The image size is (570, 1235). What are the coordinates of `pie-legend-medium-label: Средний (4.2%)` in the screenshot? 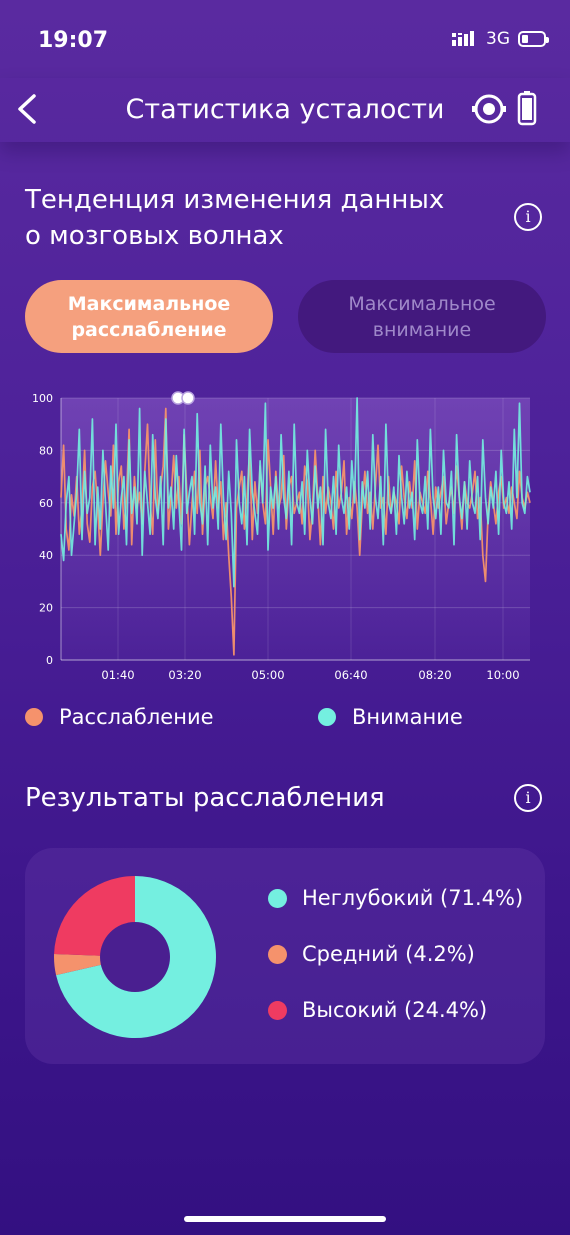 It's located at (388, 954).